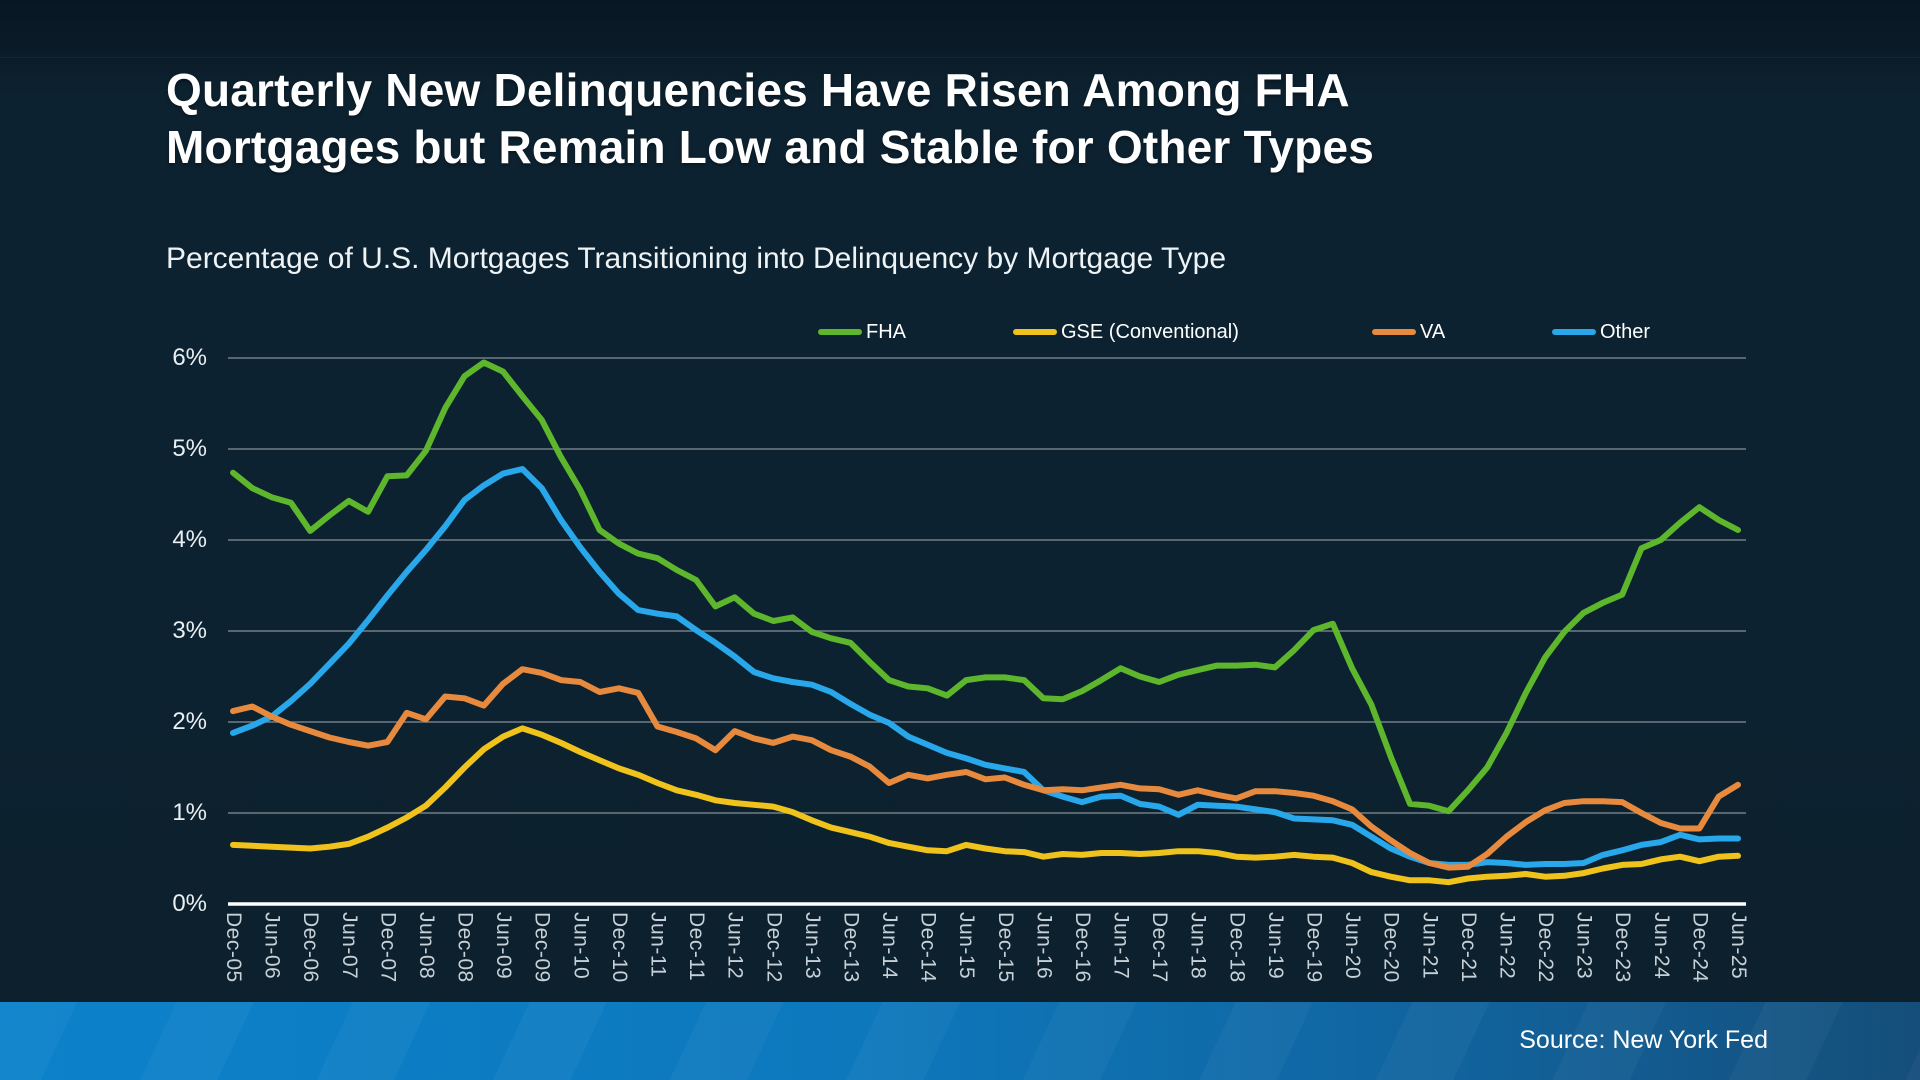  Describe the element at coordinates (967, 946) in the screenshot. I see `x-axis-tick-label: Jun-15` at that location.